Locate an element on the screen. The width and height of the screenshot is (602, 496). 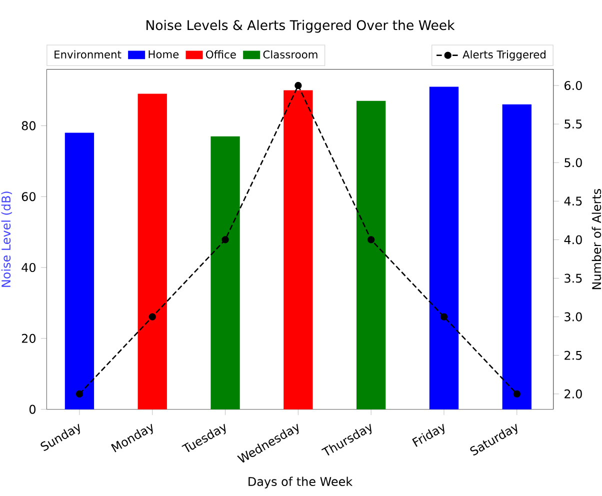
y2-tick-label: 4.0 is located at coordinates (573, 239).